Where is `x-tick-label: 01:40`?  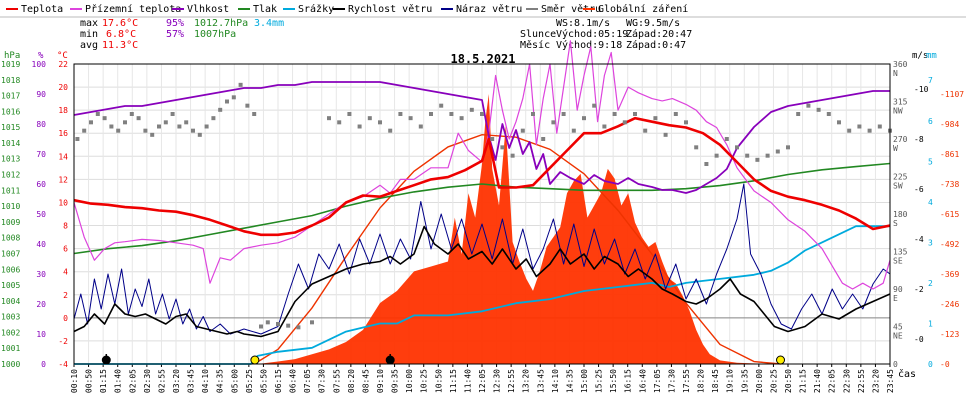
x-tick-label: 01:40 is located at coordinates (118, 381).